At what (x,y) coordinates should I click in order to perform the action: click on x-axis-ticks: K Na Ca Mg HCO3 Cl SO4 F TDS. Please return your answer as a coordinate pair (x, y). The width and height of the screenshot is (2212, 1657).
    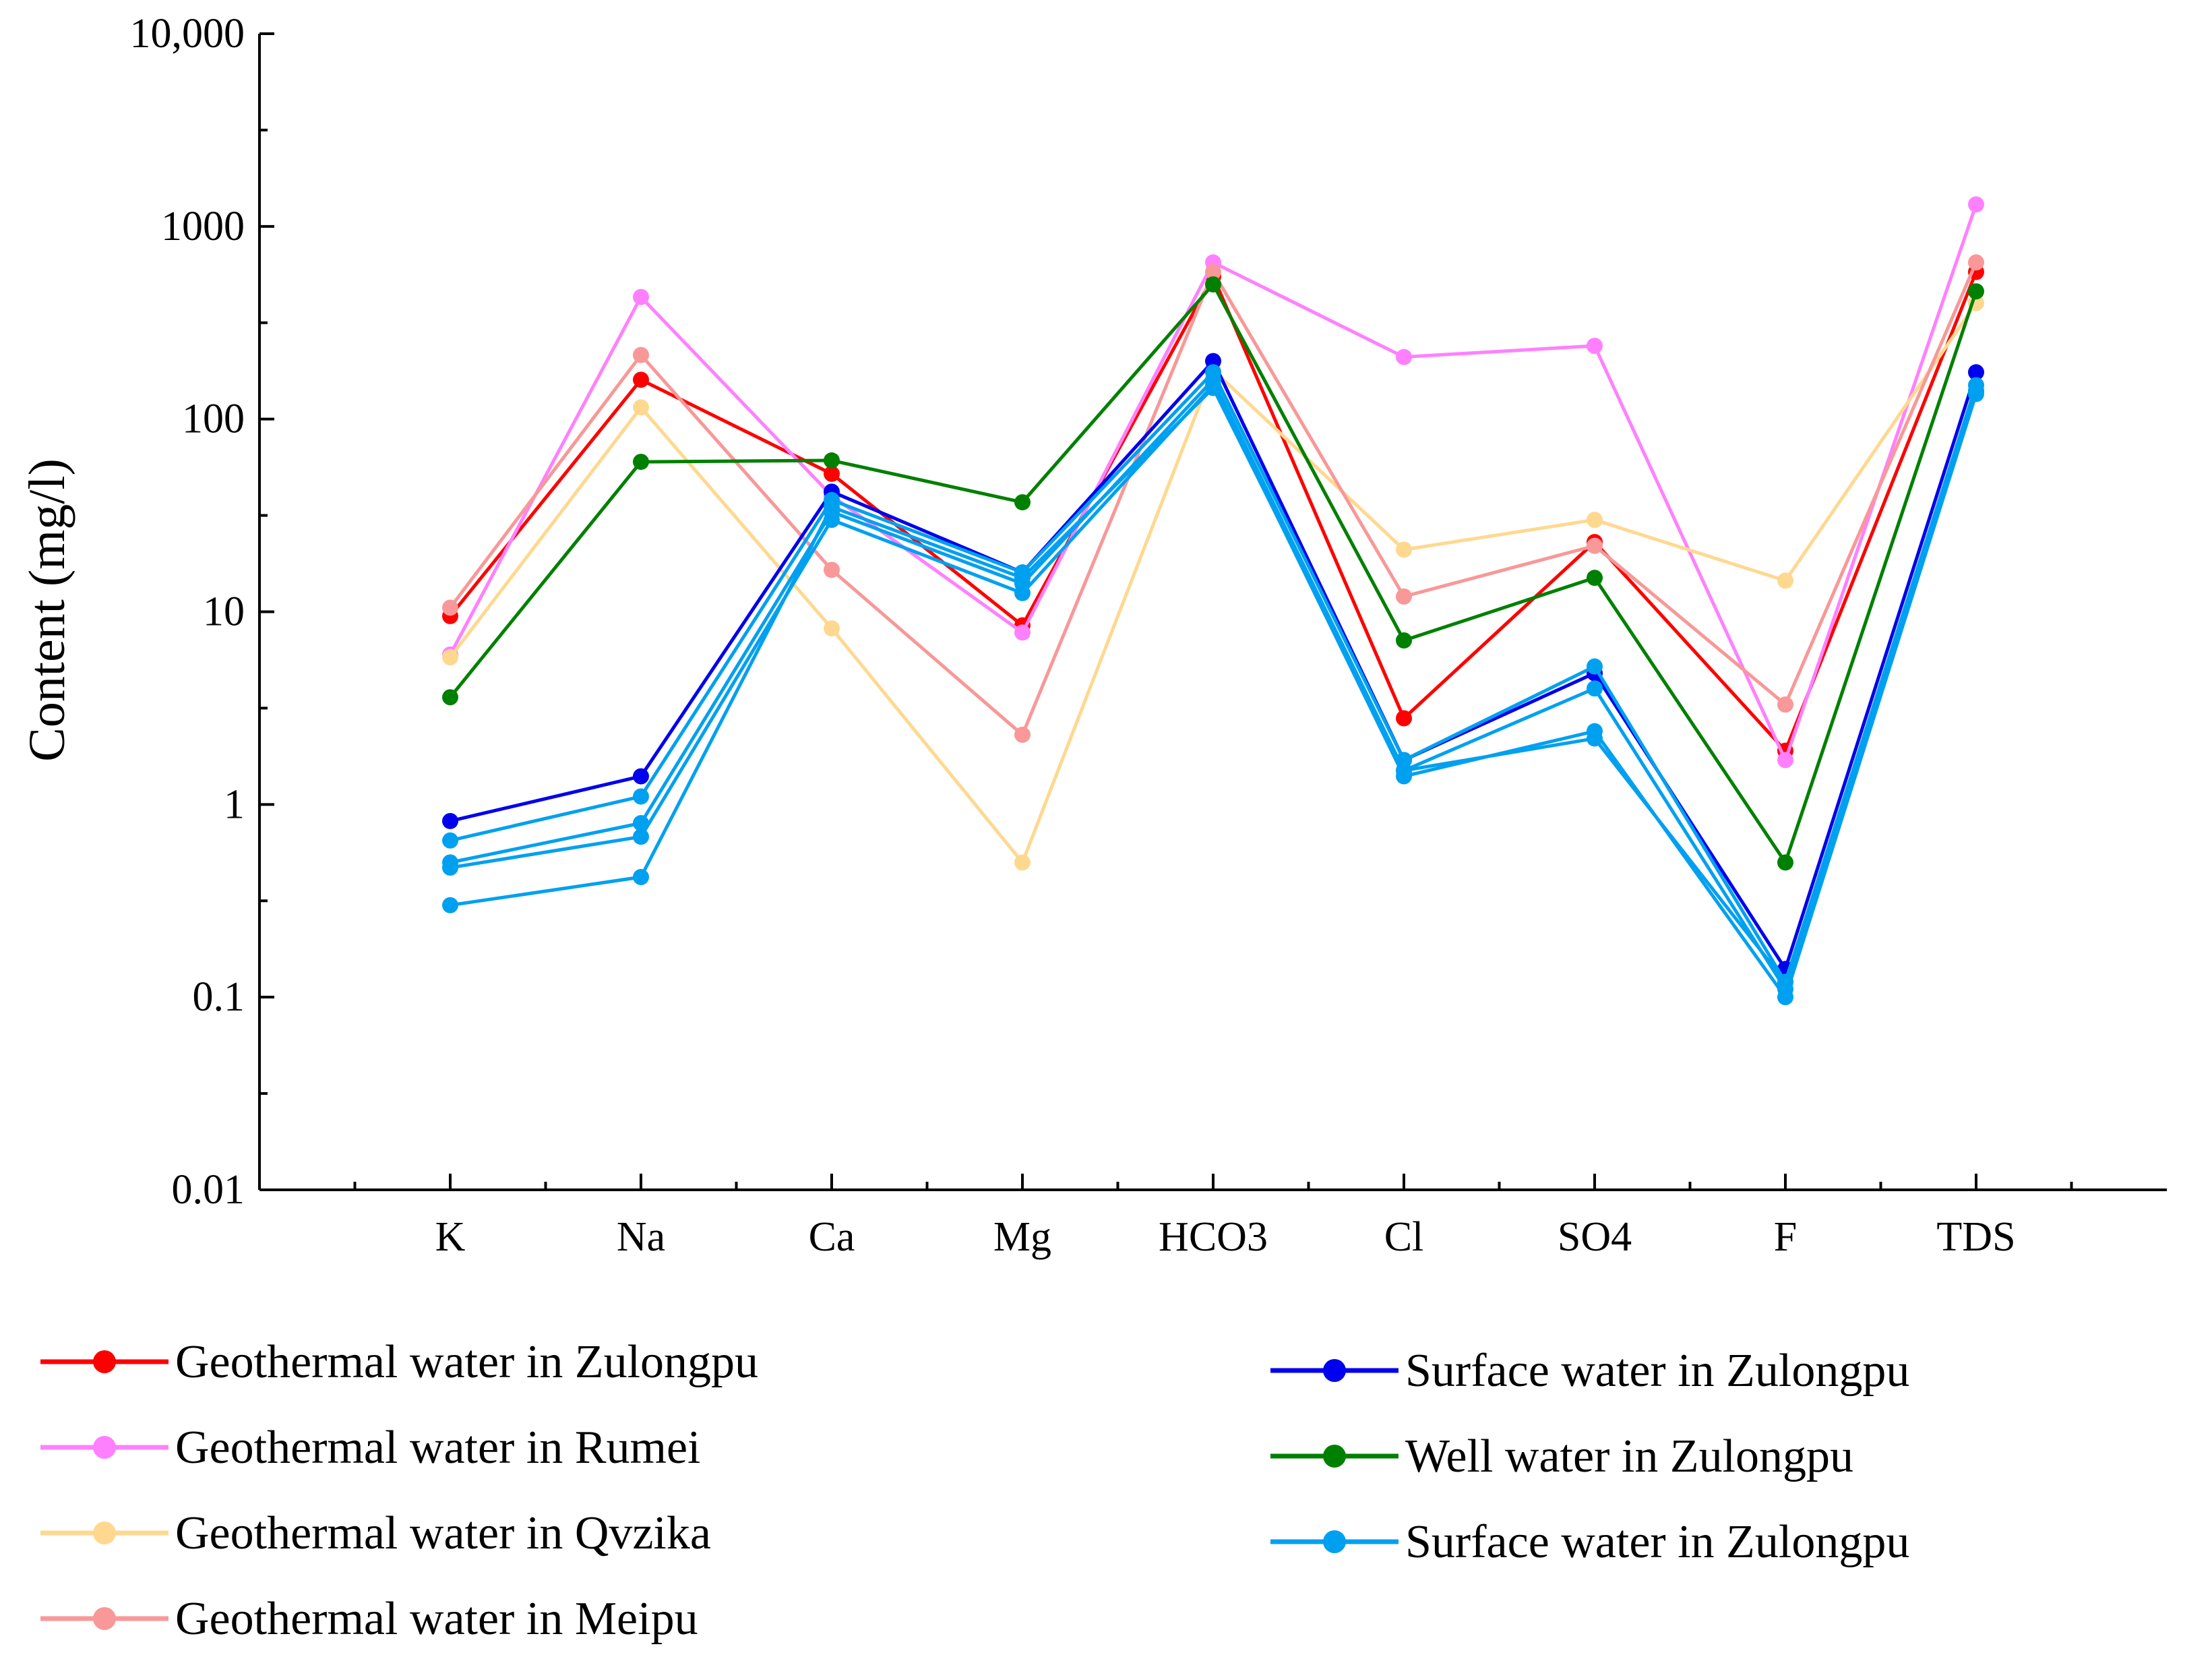
    Looking at the image, I should click on (1213, 1217).